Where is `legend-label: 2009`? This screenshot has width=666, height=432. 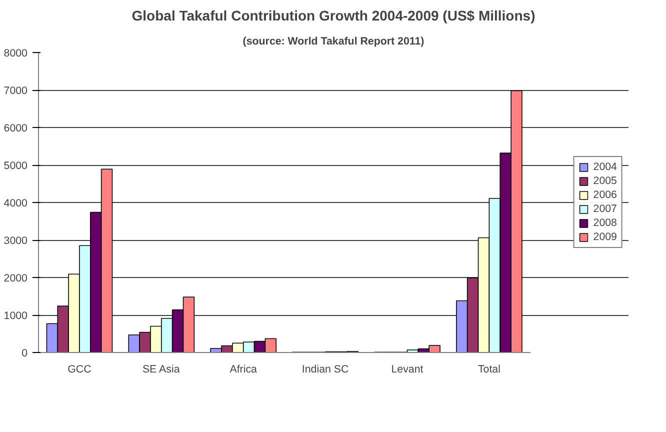 legend-label: 2009 is located at coordinates (605, 237).